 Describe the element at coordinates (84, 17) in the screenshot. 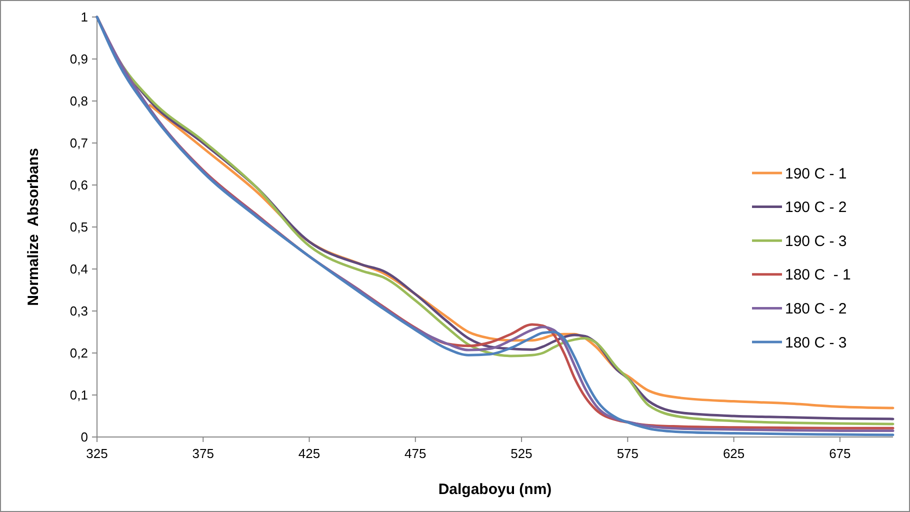

I see `y-tick-label: 1` at that location.